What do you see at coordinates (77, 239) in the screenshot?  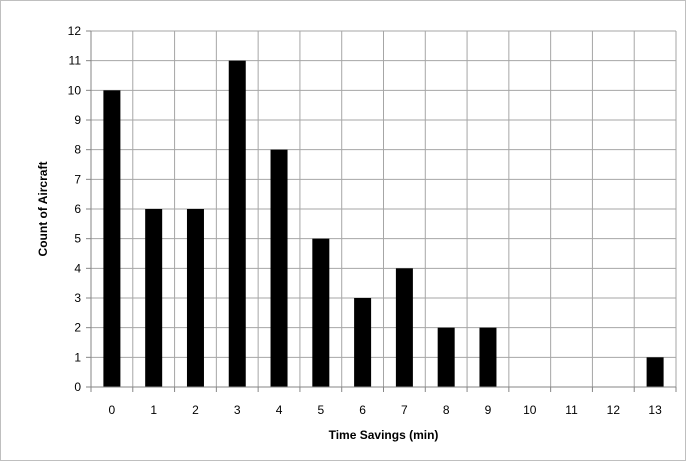 I see `y-tick-label: 5` at bounding box center [77, 239].